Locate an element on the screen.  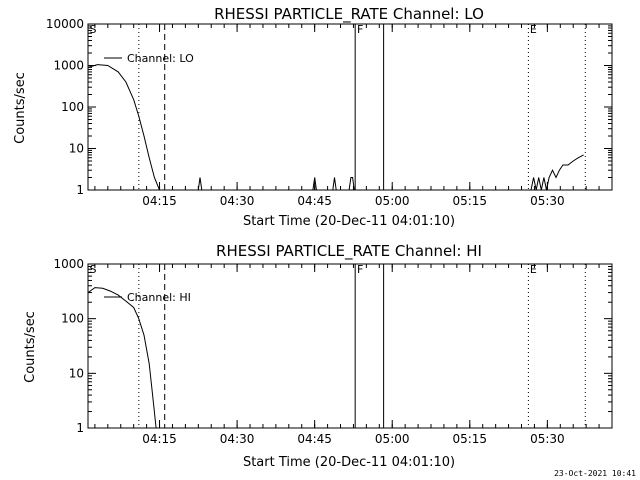
panel-lo-ytick-label-1: 10 is located at coordinates (76, 149).